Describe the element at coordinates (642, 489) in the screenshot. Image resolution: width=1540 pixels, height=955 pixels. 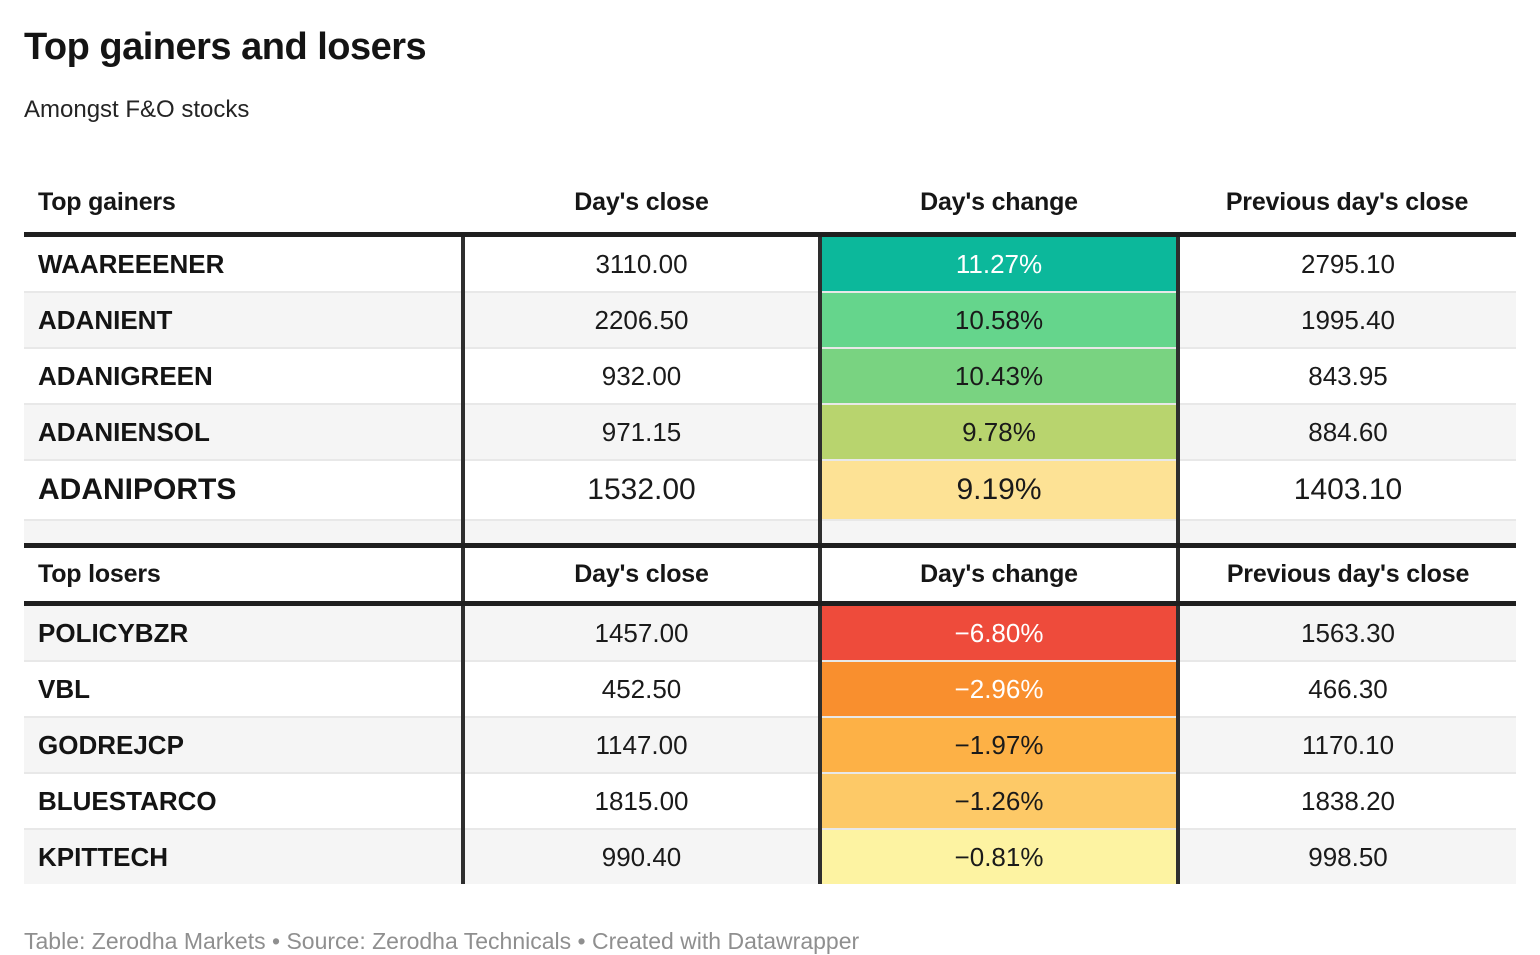
I see `days-close-cell: 1532.00` at that location.